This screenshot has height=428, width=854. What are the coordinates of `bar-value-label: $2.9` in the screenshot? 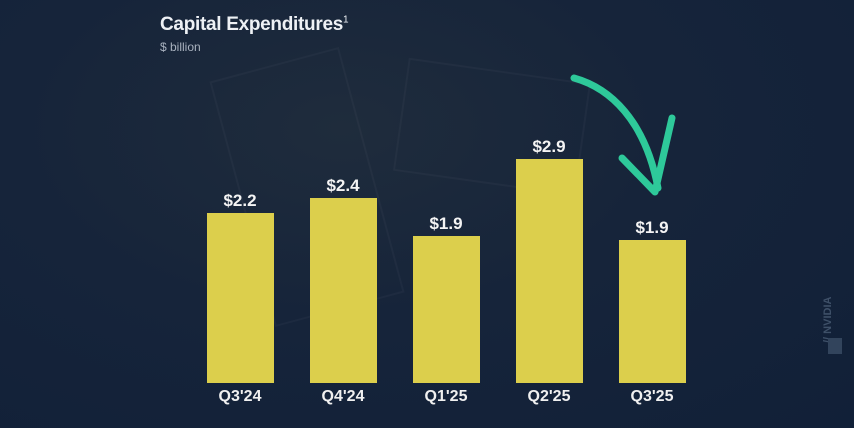 It's located at (549, 146).